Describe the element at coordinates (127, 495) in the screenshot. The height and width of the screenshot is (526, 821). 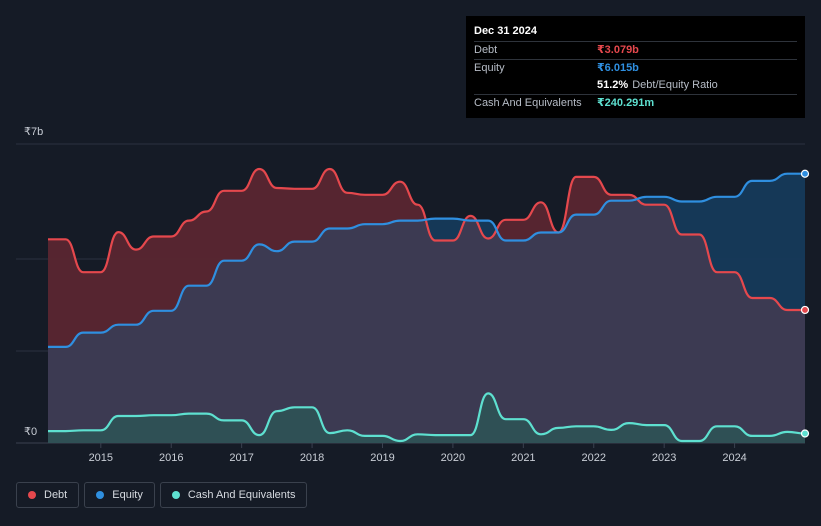
I see `legend-label-equity: Equity` at that location.